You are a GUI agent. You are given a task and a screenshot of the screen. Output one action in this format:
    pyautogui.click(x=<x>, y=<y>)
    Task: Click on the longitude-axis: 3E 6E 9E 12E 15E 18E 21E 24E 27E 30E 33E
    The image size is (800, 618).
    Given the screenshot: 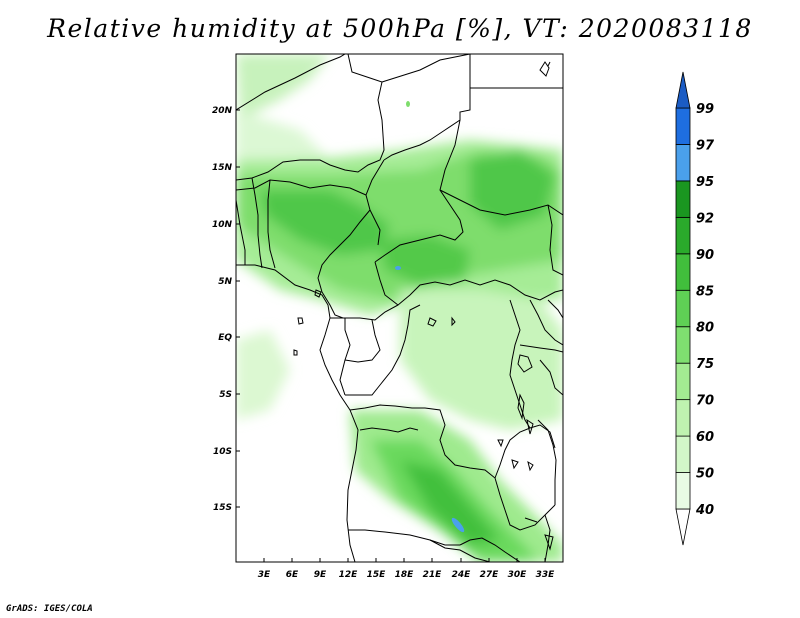 What is the action you would take?
    pyautogui.click(x=406, y=569)
    